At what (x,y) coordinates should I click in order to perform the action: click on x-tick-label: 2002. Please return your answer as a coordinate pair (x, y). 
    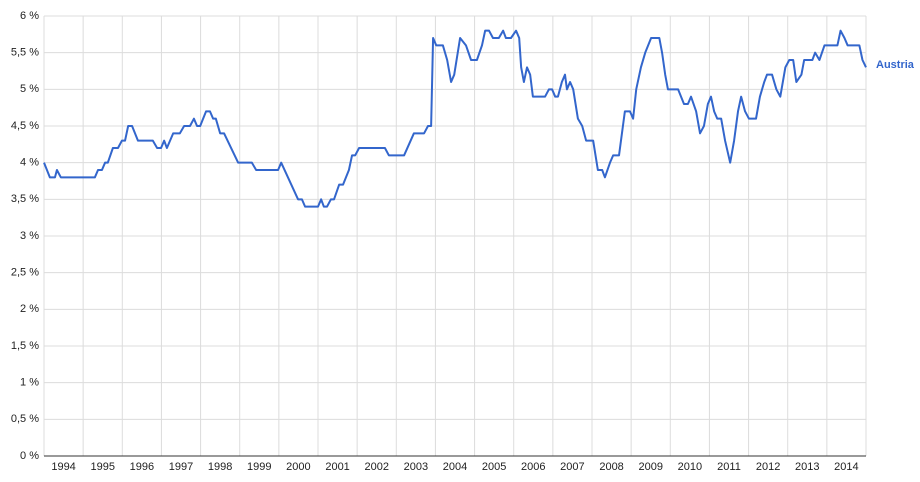
    Looking at the image, I should click on (376, 467).